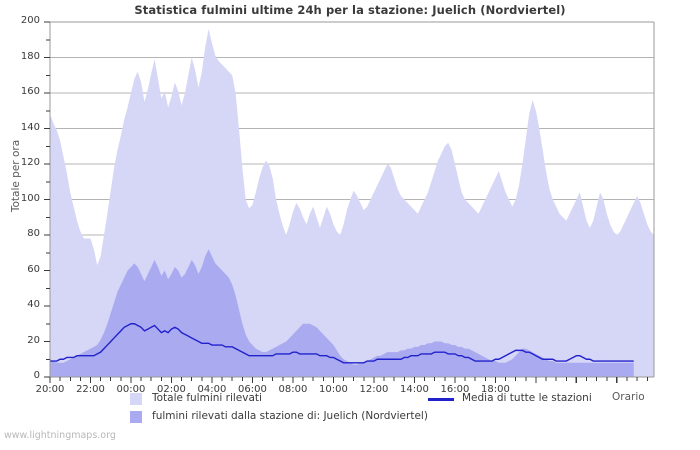 This screenshot has width=700, height=450. What do you see at coordinates (293, 389) in the screenshot?
I see `x-tick-label: 08:00` at bounding box center [293, 389].